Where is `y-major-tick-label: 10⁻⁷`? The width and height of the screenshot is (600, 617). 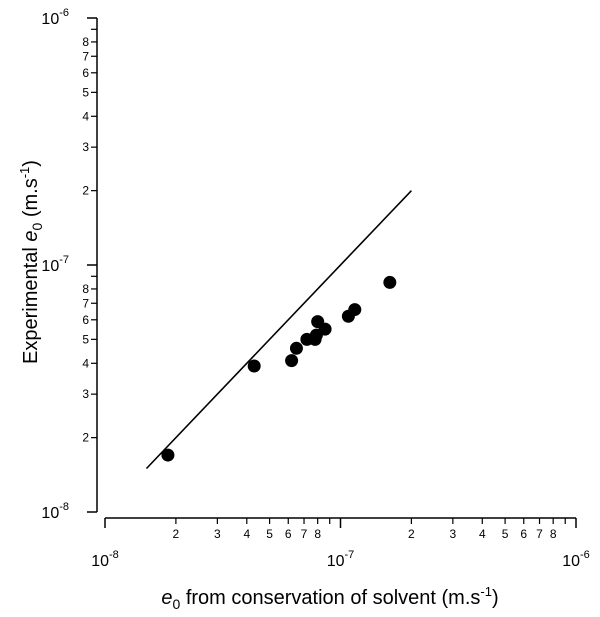 y-major-tick-label: 10⁻⁷ is located at coordinates (55, 264).